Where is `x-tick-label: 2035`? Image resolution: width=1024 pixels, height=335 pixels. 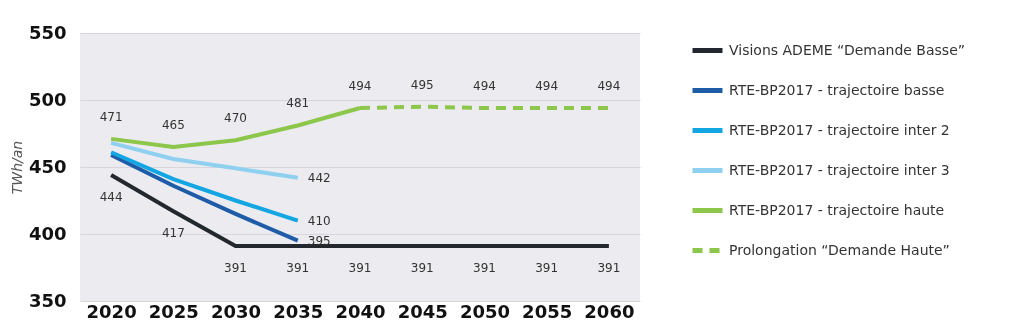 x-tick-label: 2035 is located at coordinates (298, 311).